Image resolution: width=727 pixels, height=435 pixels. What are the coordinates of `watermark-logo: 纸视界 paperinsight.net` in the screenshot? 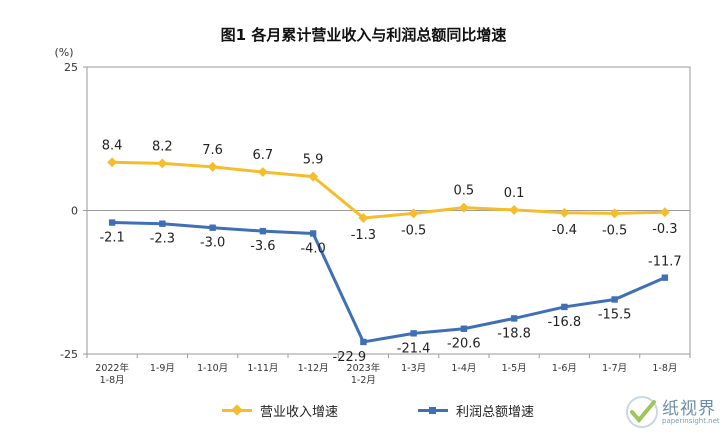 It's located at (674, 411).